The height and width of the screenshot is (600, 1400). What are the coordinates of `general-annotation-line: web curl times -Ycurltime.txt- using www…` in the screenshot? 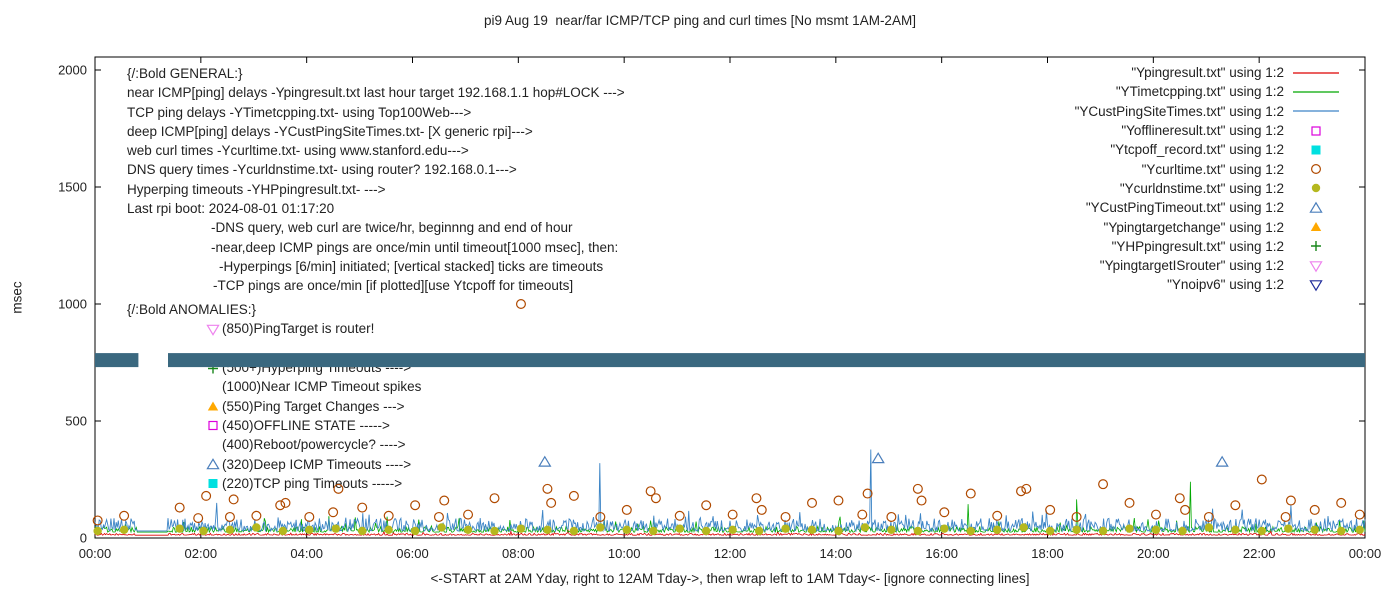 It's located at (298, 151).